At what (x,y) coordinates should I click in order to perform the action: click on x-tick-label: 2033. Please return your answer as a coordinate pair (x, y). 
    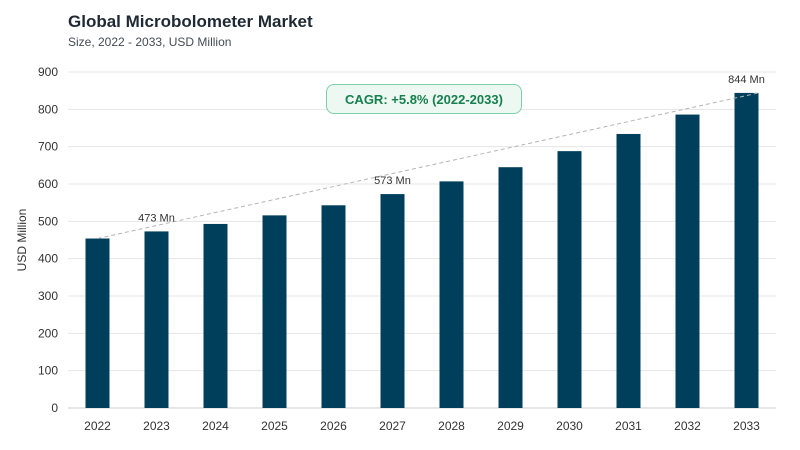
    Looking at the image, I should click on (746, 426).